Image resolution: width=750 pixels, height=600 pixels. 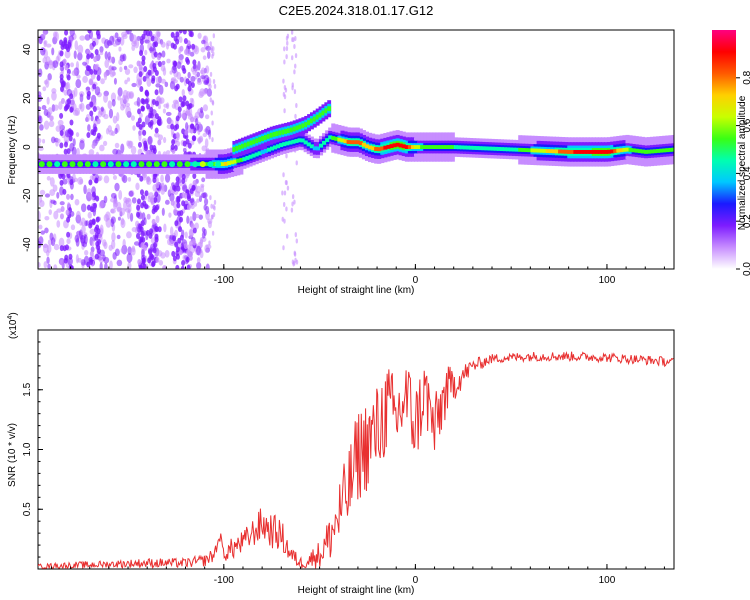 I want to click on spectrogram-branch-cell, so click(x=263, y=138).